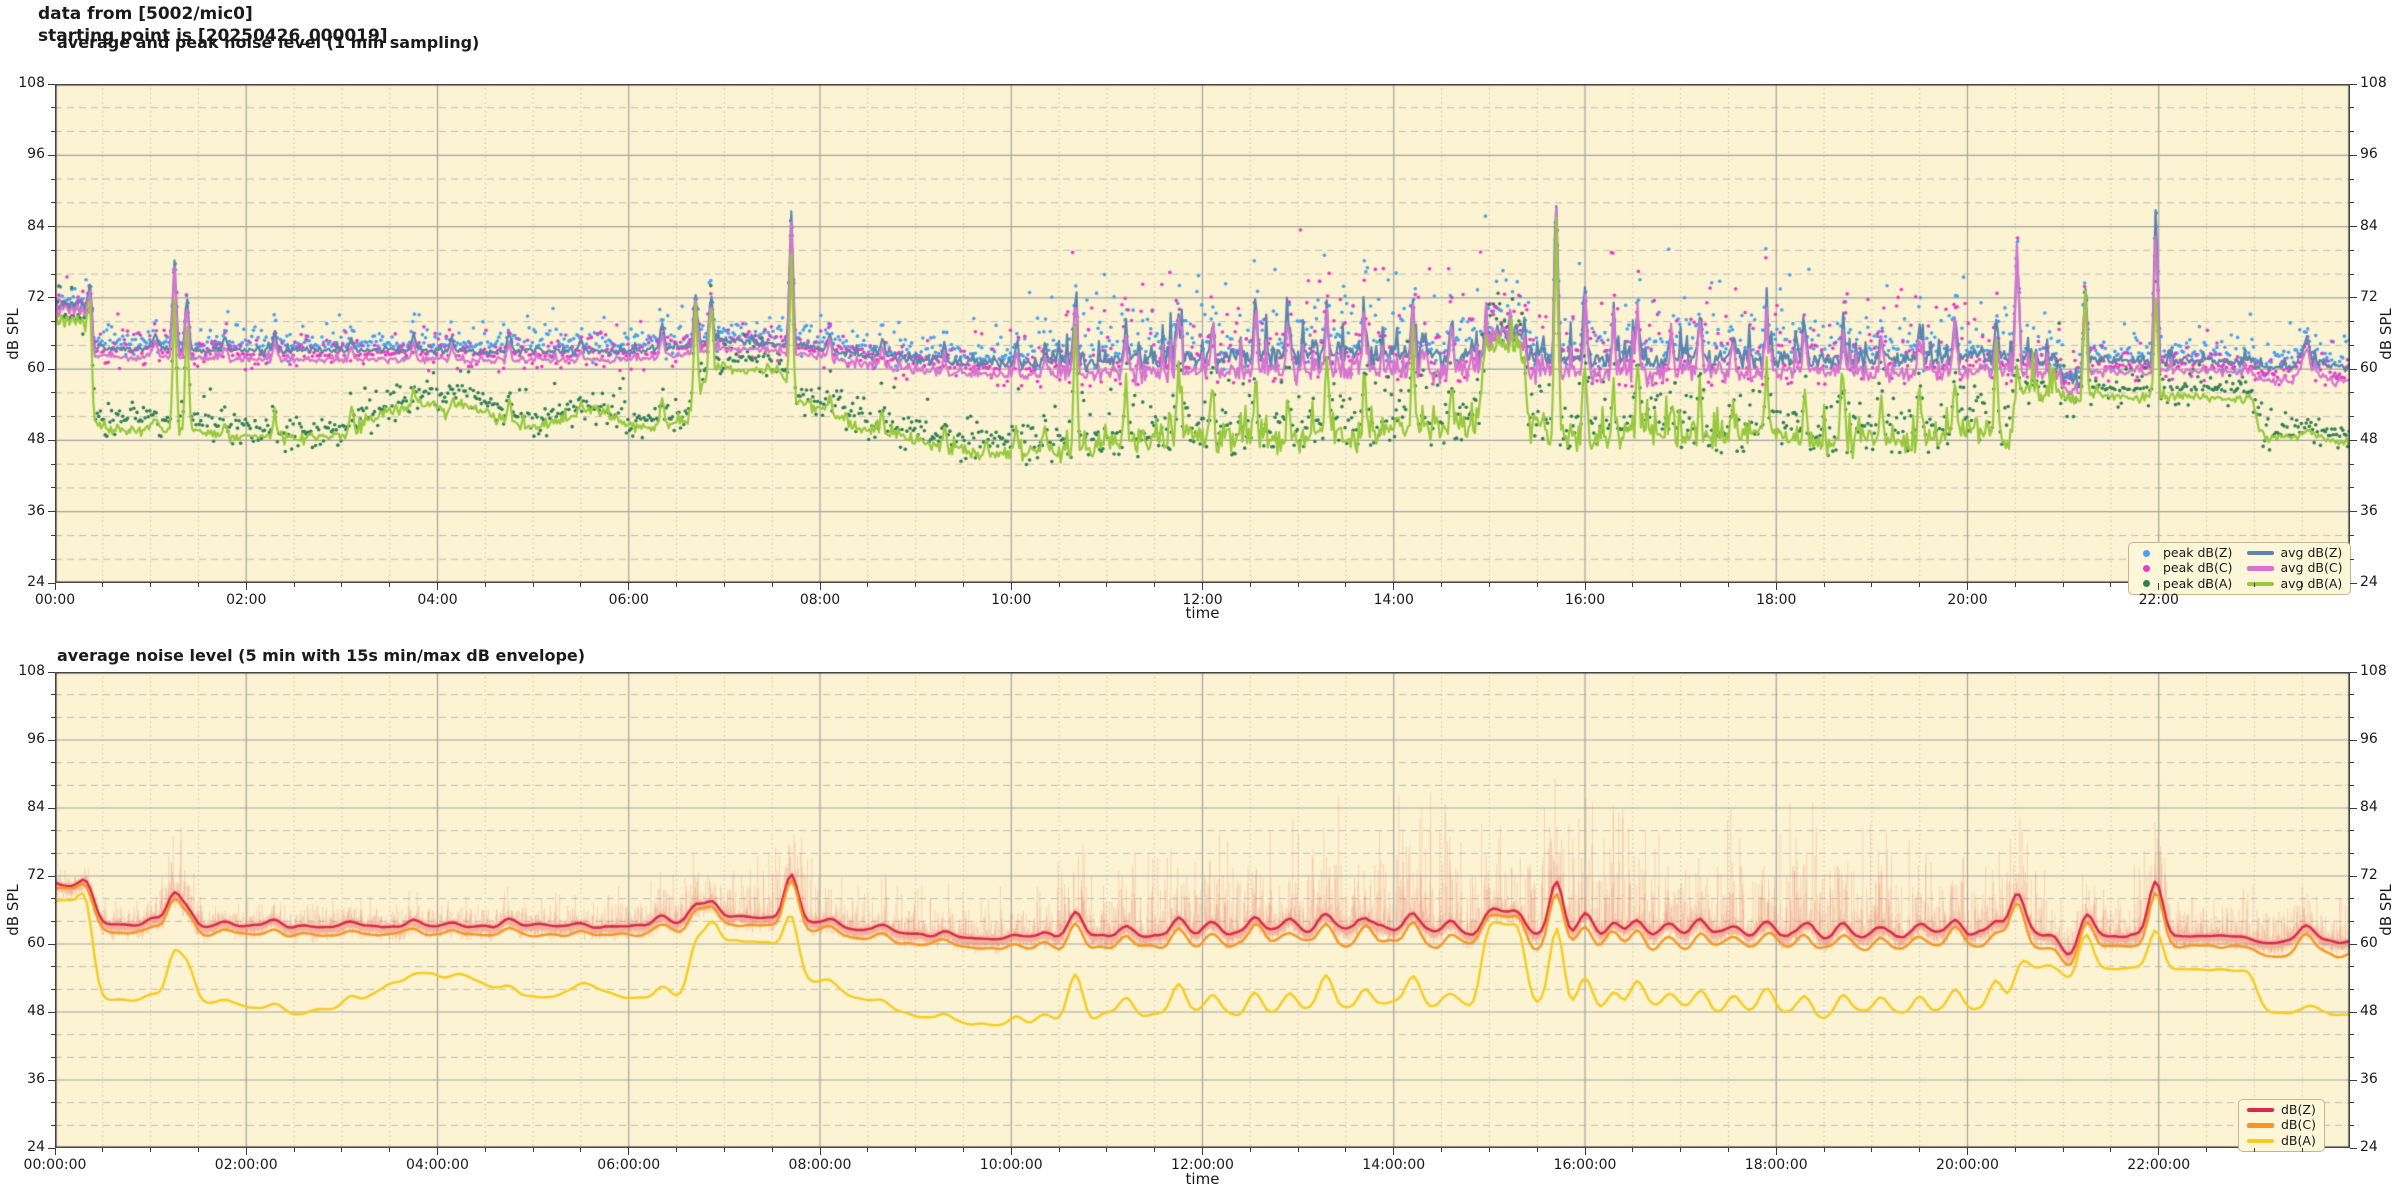  Describe the element at coordinates (2298, 1140) in the screenshot. I see `legend-label: dB(A)` at that location.